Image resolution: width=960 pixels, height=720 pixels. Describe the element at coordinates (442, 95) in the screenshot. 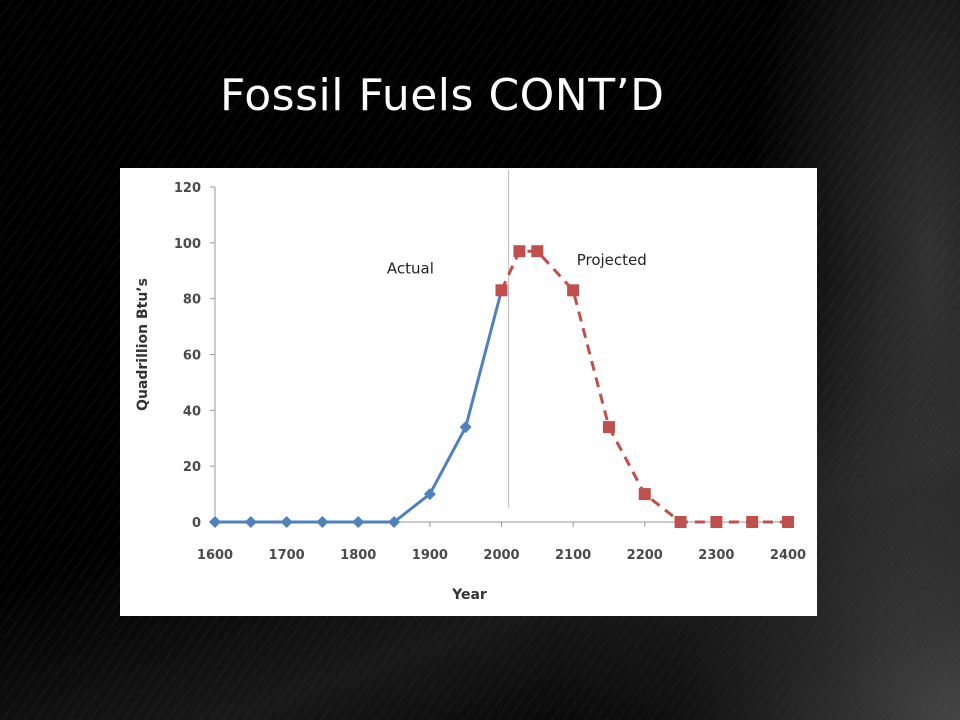

I see `slide-title: Fossil Fuels CONT’D` at that location.